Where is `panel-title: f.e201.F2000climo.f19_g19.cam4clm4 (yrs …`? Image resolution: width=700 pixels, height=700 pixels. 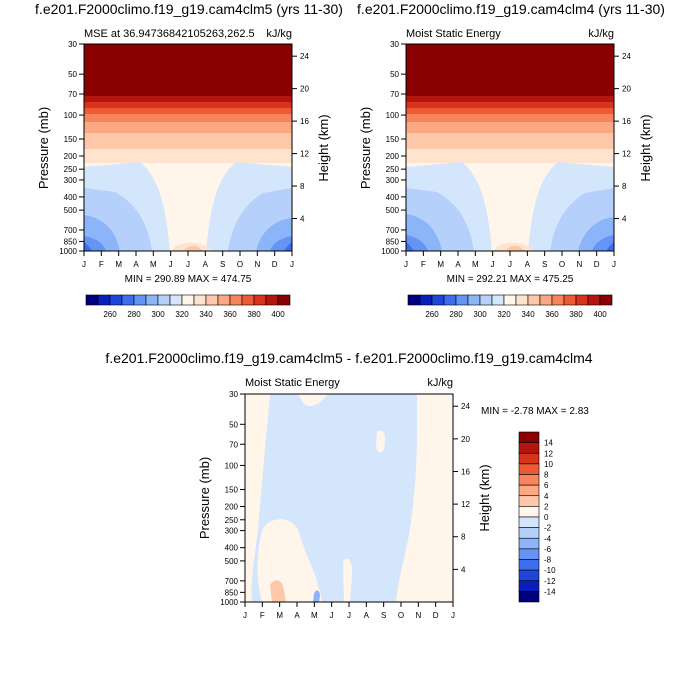
panel-title: f.e201.F2000climo.f19_g19.cam4clm4 (yrs … is located at coordinates (511, 9).